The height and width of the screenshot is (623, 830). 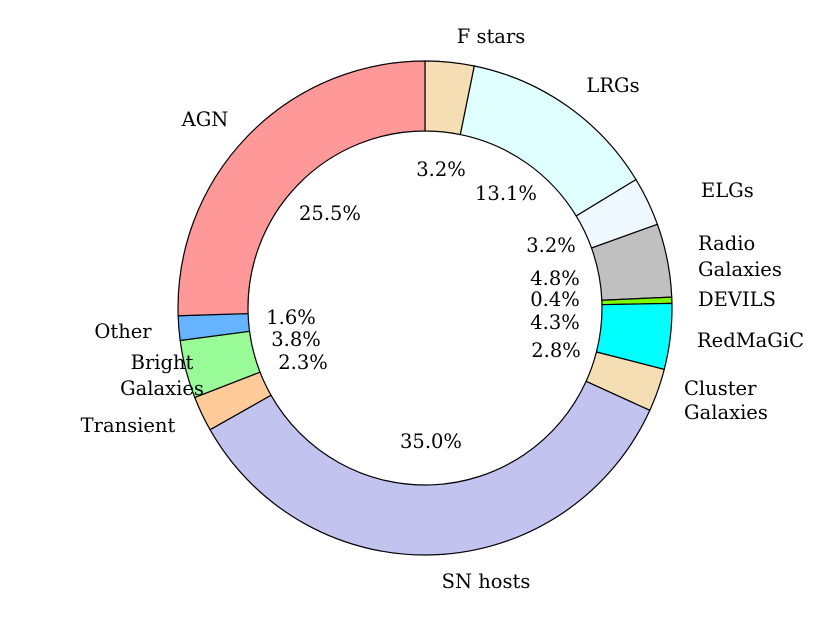 I want to click on category-label-other: Other, so click(x=123, y=331).